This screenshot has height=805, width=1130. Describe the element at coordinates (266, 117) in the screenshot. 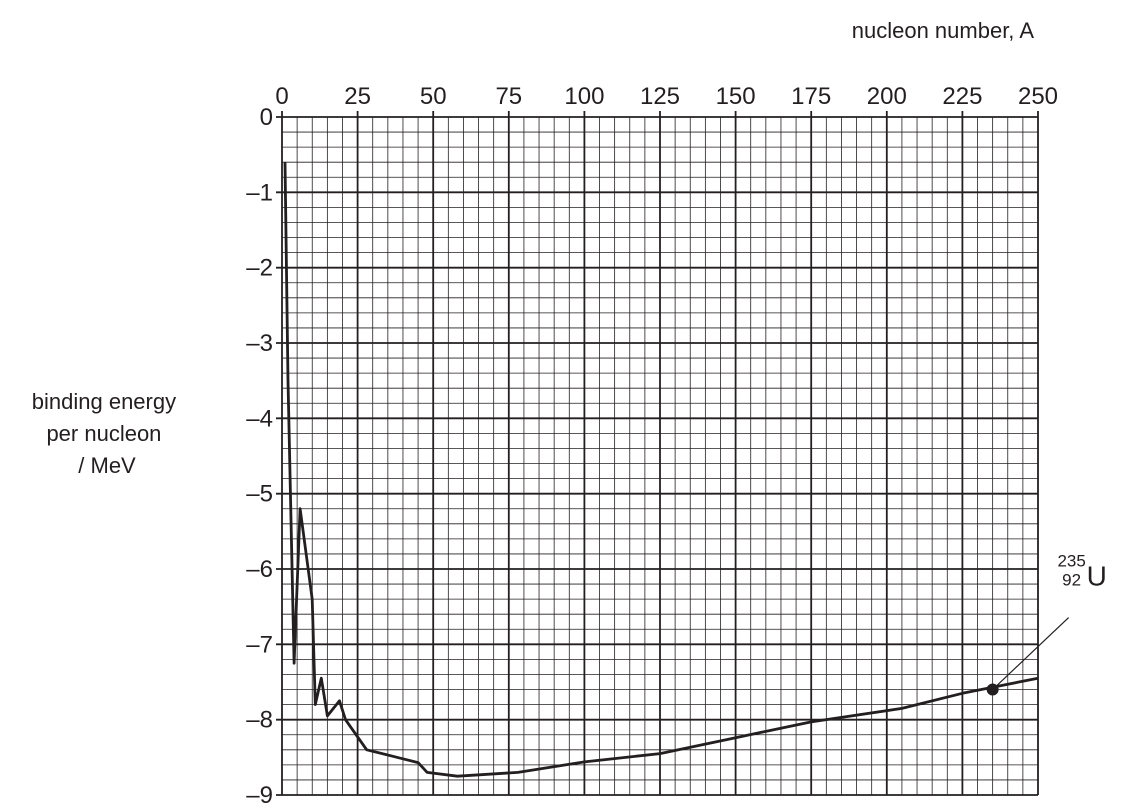

I see `y-tick-label: 0` at that location.